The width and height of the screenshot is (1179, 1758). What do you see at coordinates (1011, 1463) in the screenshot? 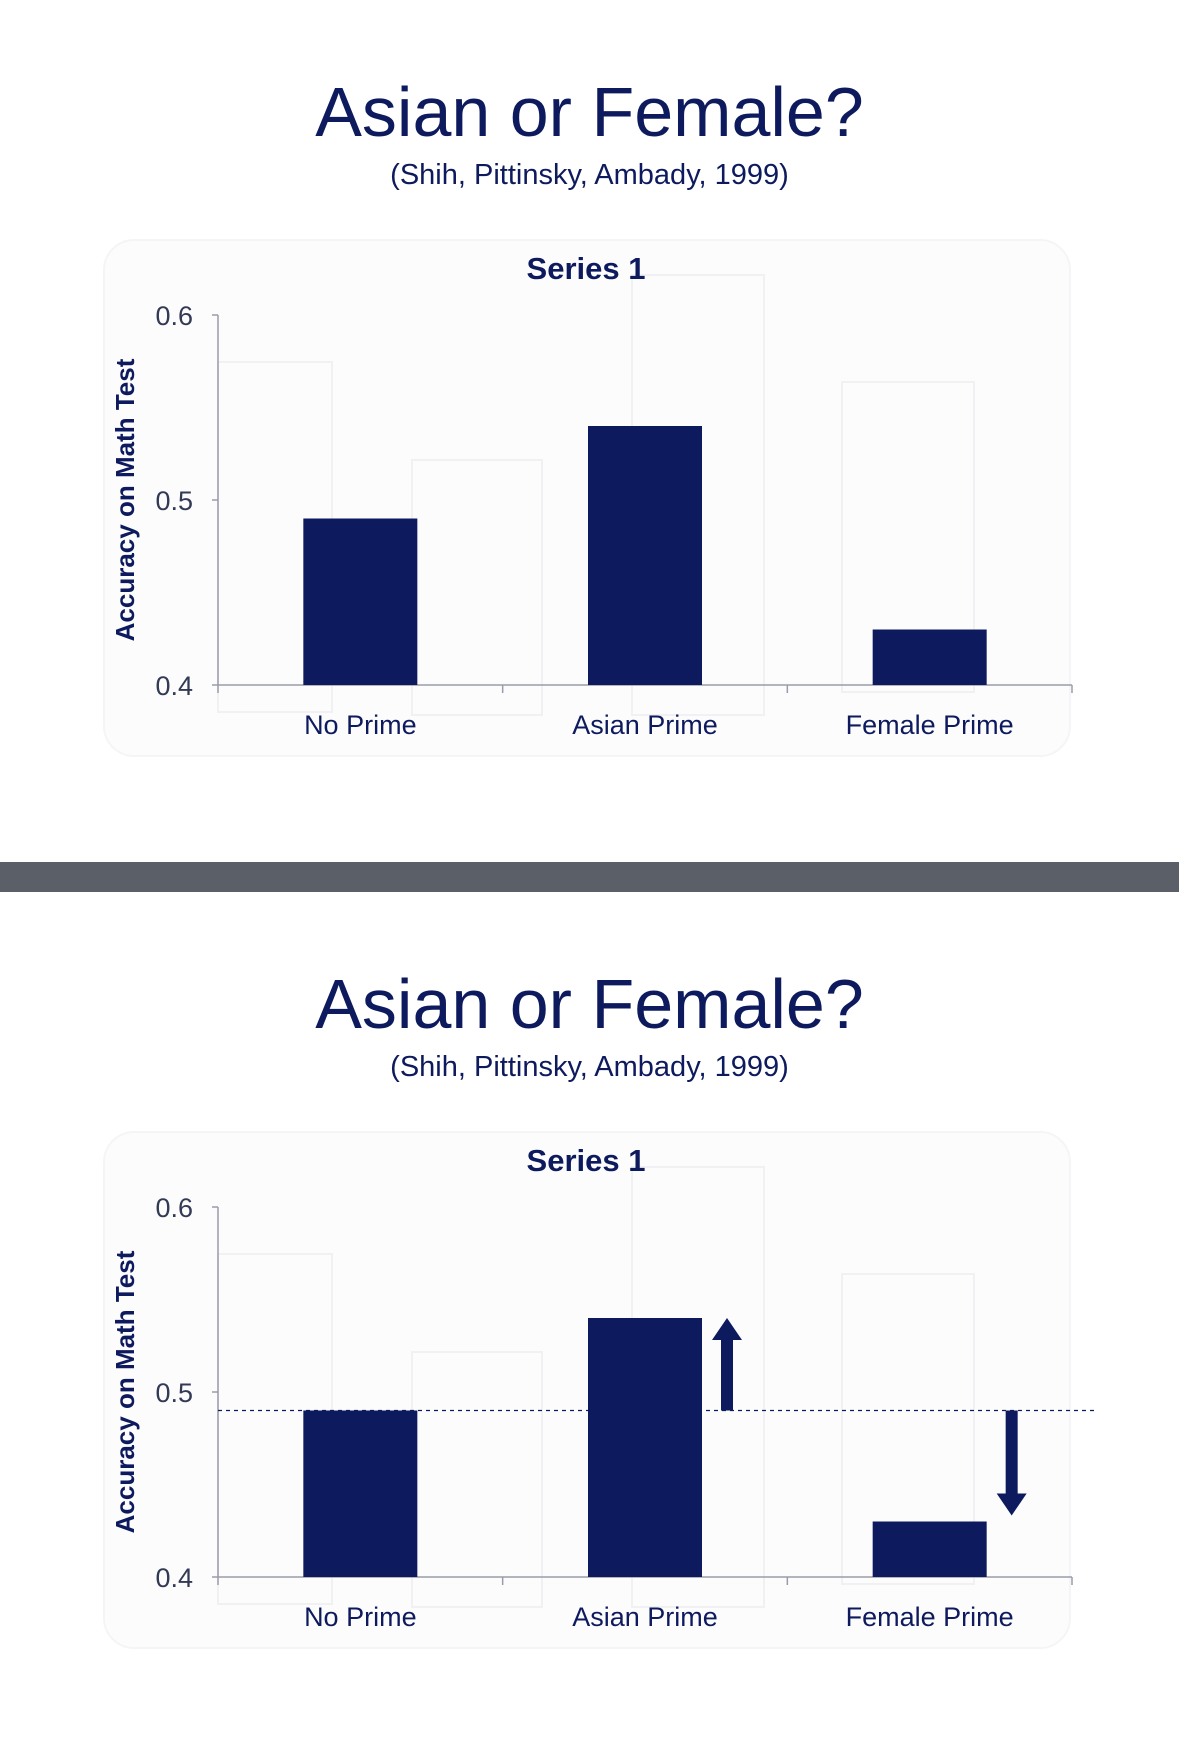
I see `down-arrow-icon` at bounding box center [1011, 1463].